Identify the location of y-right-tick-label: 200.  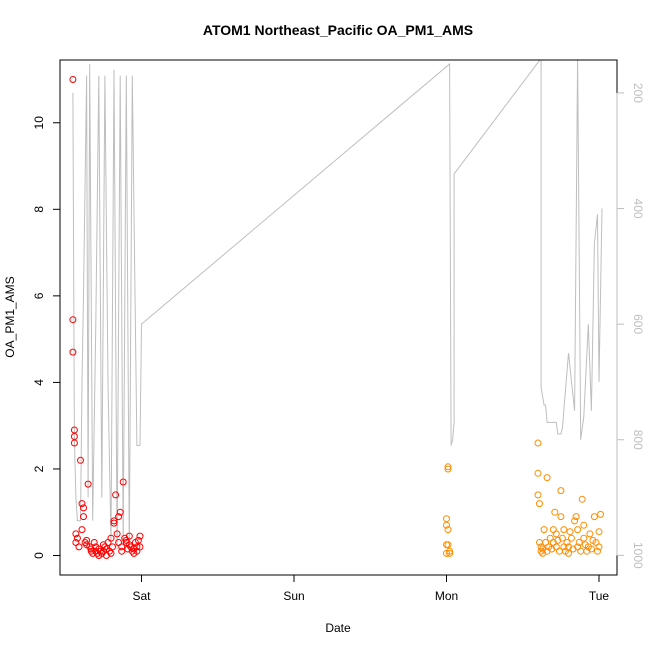
(638, 93).